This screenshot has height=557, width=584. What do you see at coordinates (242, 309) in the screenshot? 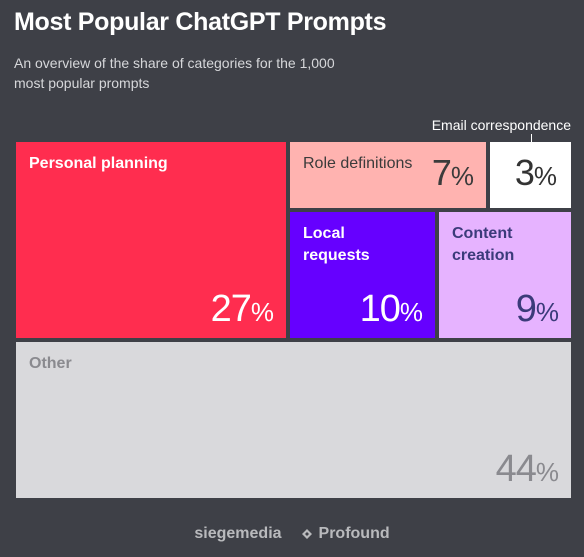
I see `tile-value-personal-planning: 27%` at bounding box center [242, 309].